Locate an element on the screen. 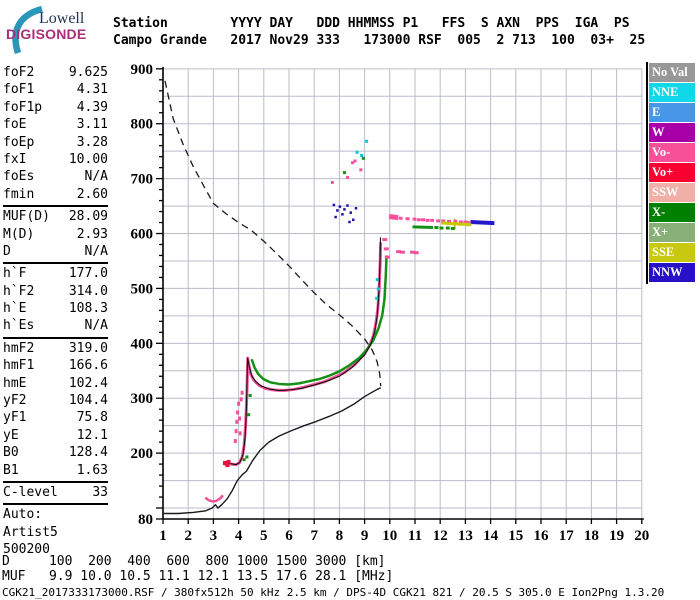  trace-start-red-specks is located at coordinates (224, 463).